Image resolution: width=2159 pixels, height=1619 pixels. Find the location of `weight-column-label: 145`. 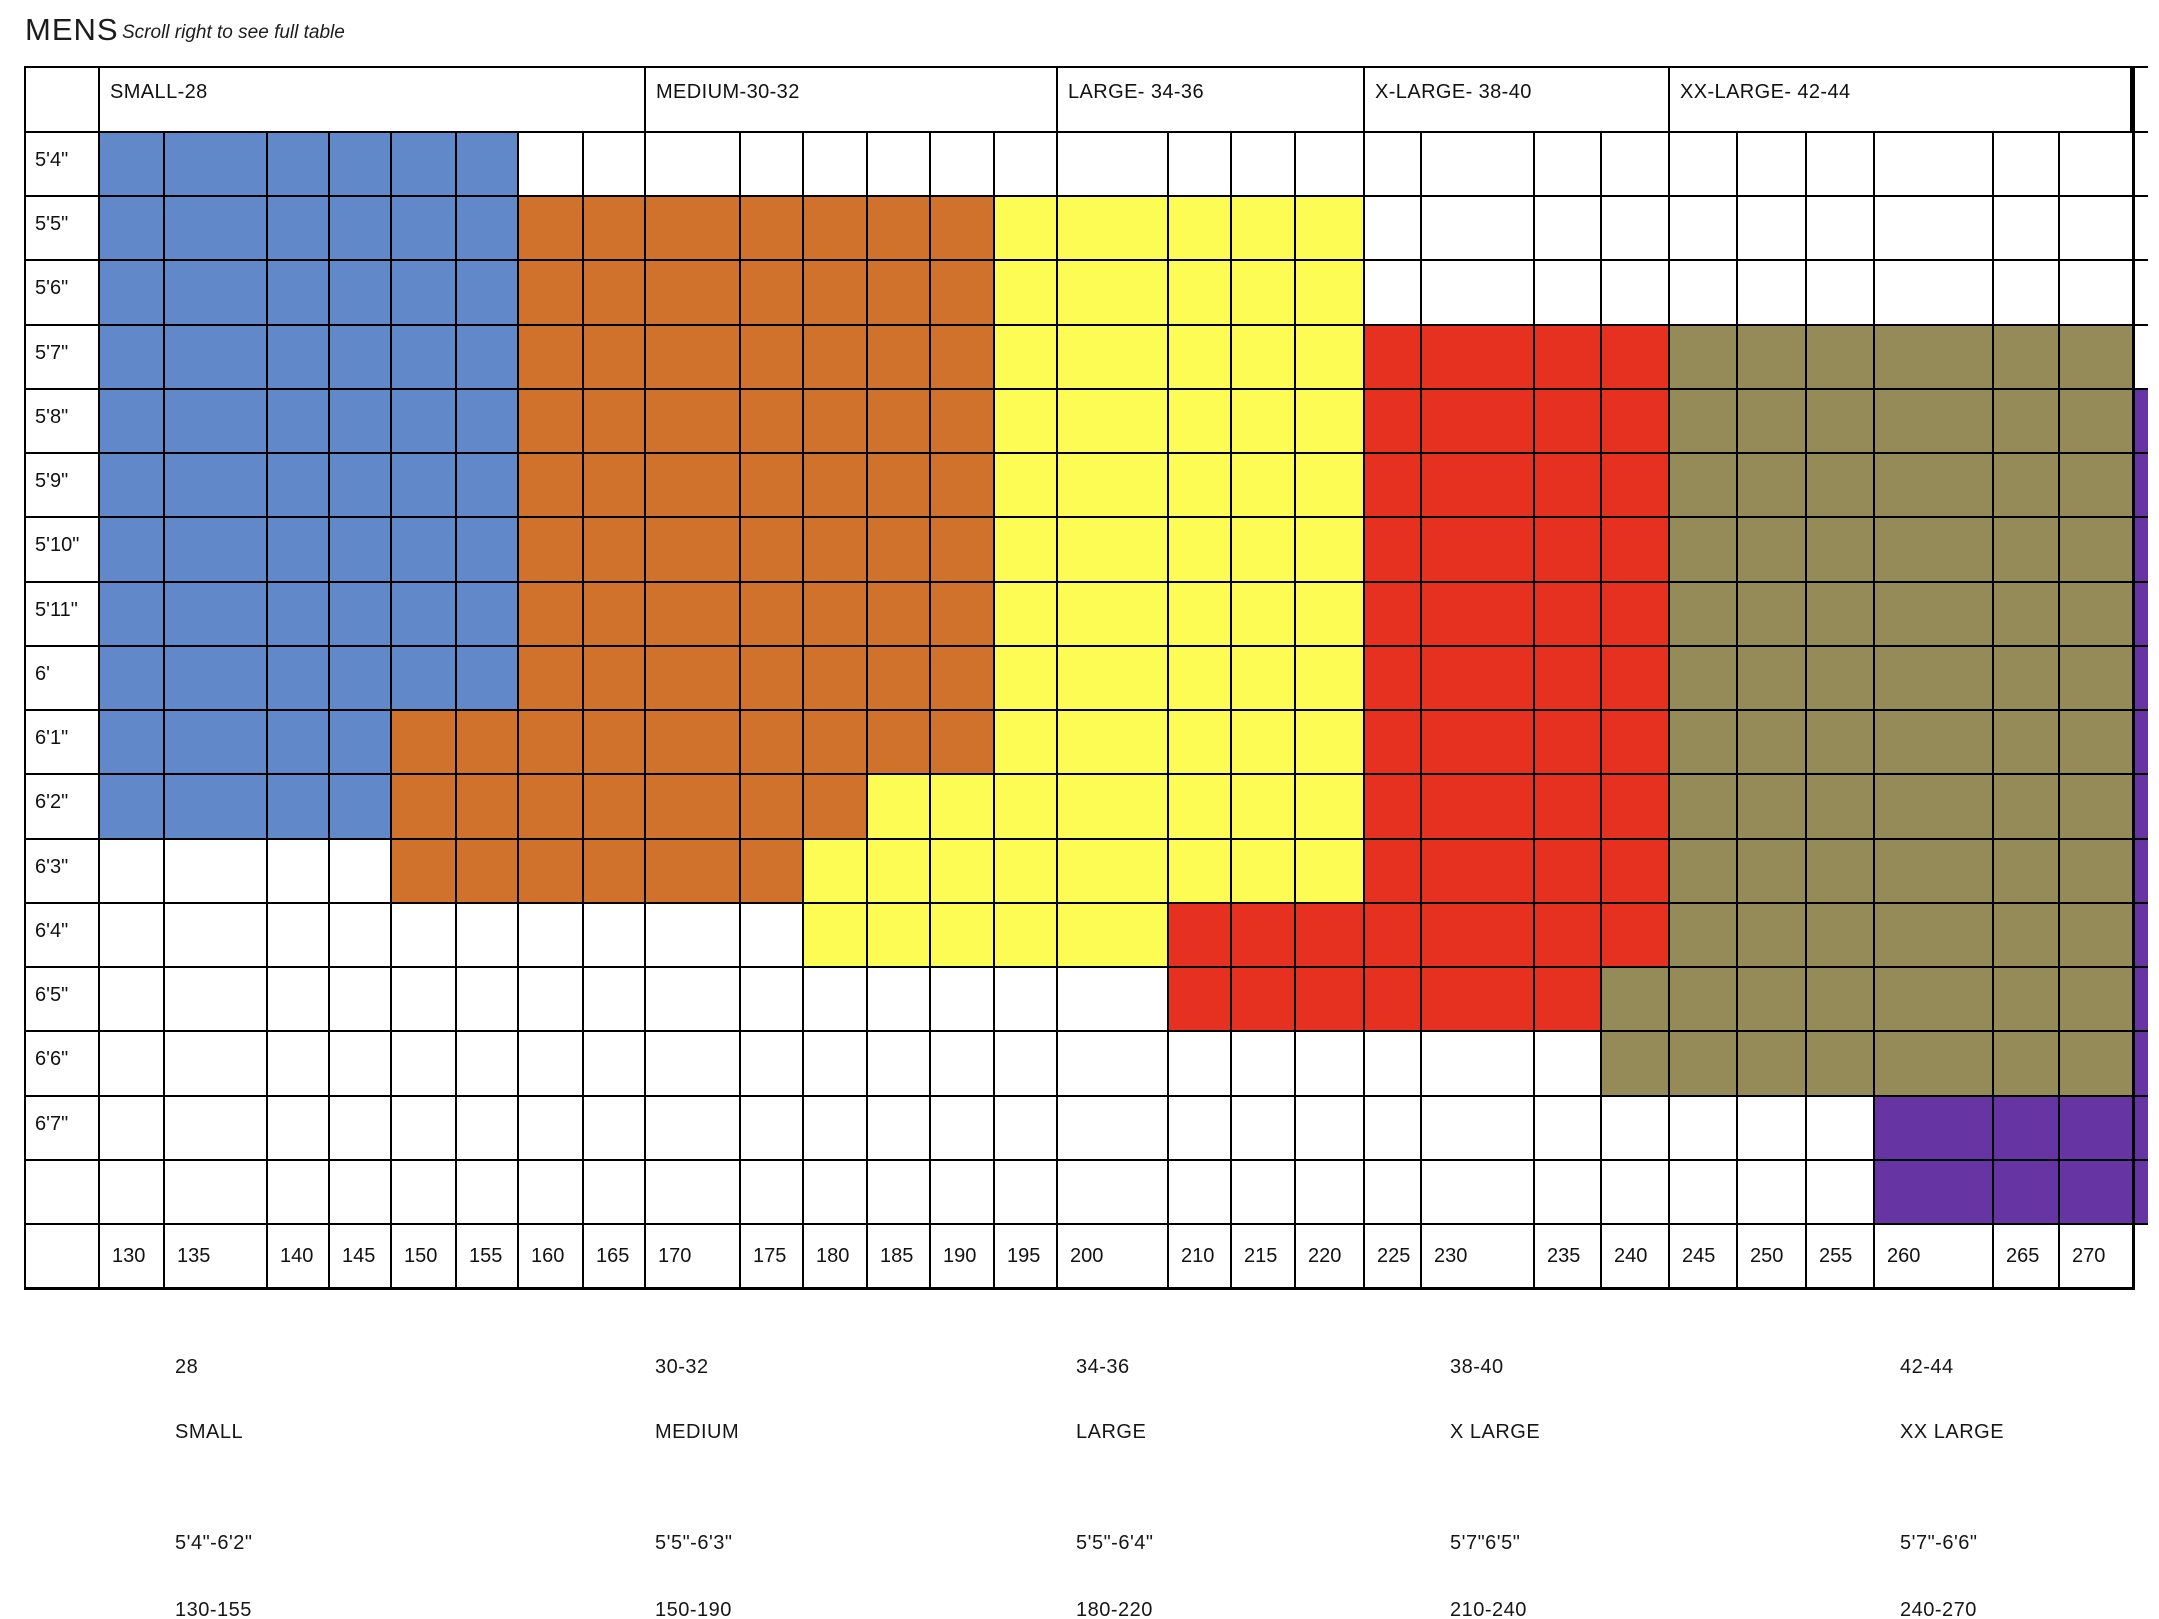

weight-column-label: 145 is located at coordinates (361, 1256).